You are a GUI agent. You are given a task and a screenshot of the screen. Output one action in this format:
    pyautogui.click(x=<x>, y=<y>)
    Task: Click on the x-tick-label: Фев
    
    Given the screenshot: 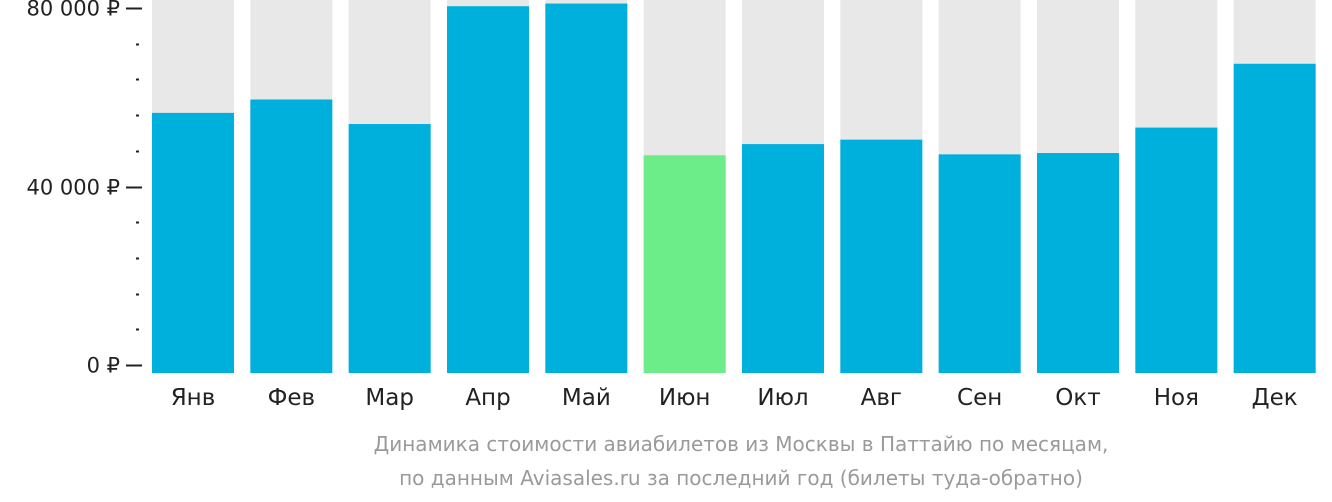 What is the action you would take?
    pyautogui.click(x=292, y=398)
    